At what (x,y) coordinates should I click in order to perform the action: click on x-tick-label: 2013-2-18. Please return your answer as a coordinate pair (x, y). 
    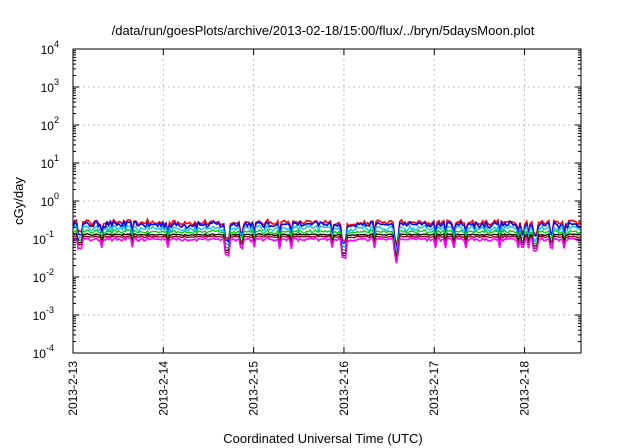
    Looking at the image, I should click on (525, 388).